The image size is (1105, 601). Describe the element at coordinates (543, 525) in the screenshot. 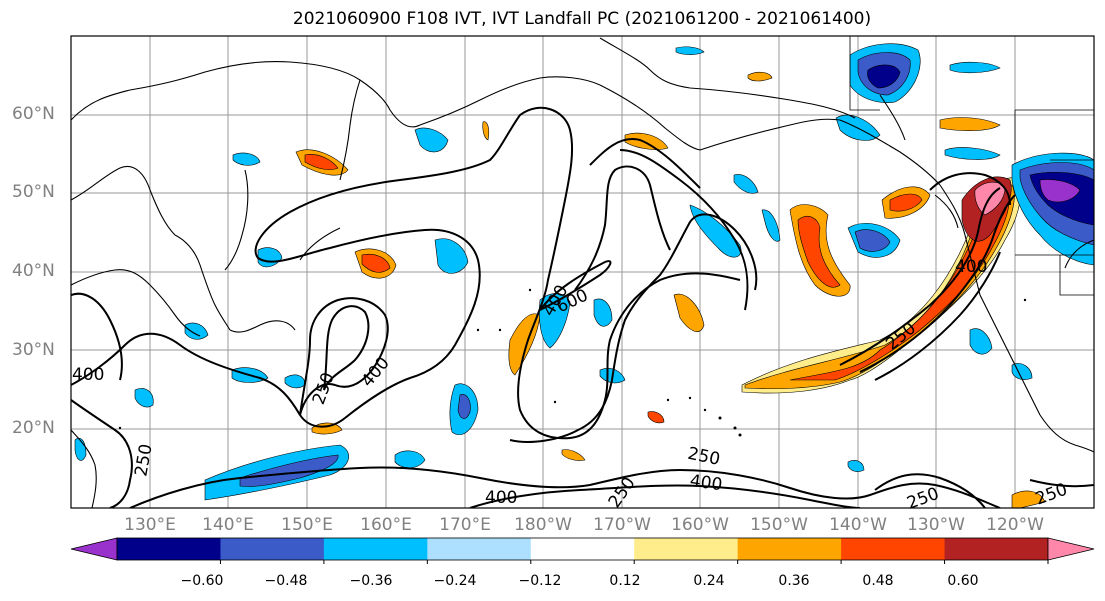

I see `lon-label: 180°W` at that location.